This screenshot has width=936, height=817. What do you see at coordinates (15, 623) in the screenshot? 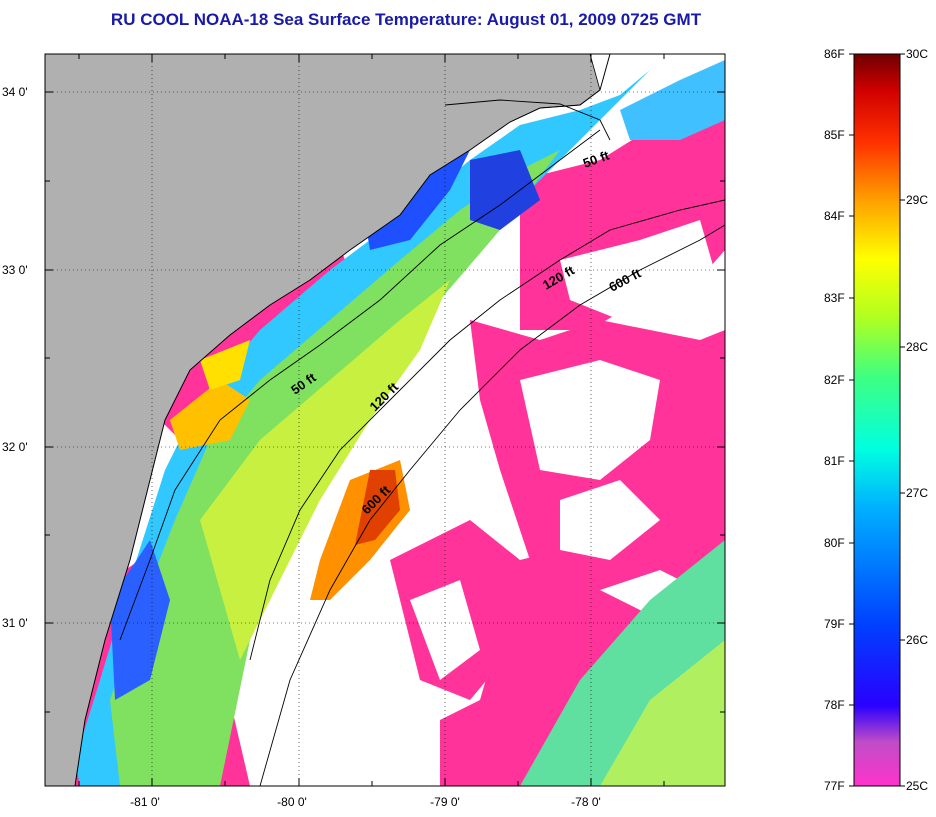
I see `lat-label: 31 0'` at bounding box center [15, 623].